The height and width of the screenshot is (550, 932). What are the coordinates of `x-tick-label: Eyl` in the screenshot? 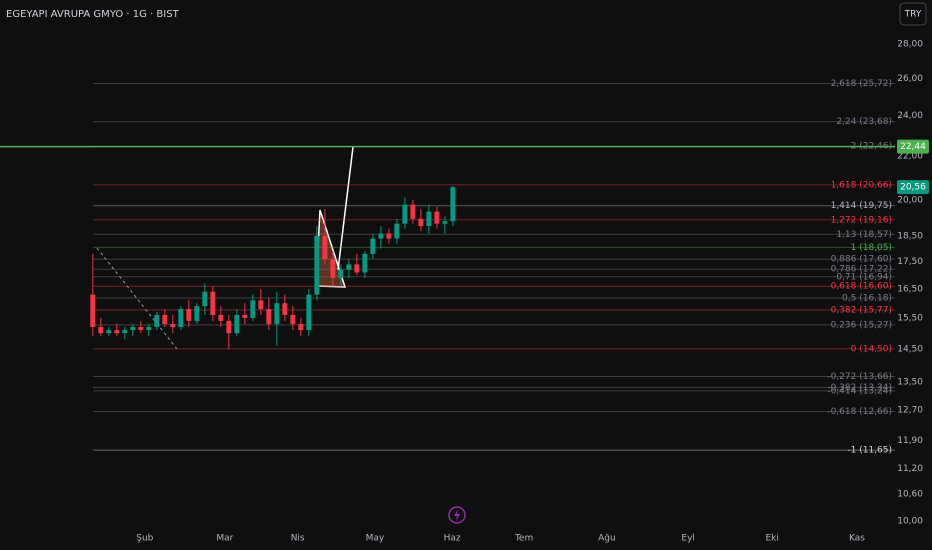 It's located at (688, 539).